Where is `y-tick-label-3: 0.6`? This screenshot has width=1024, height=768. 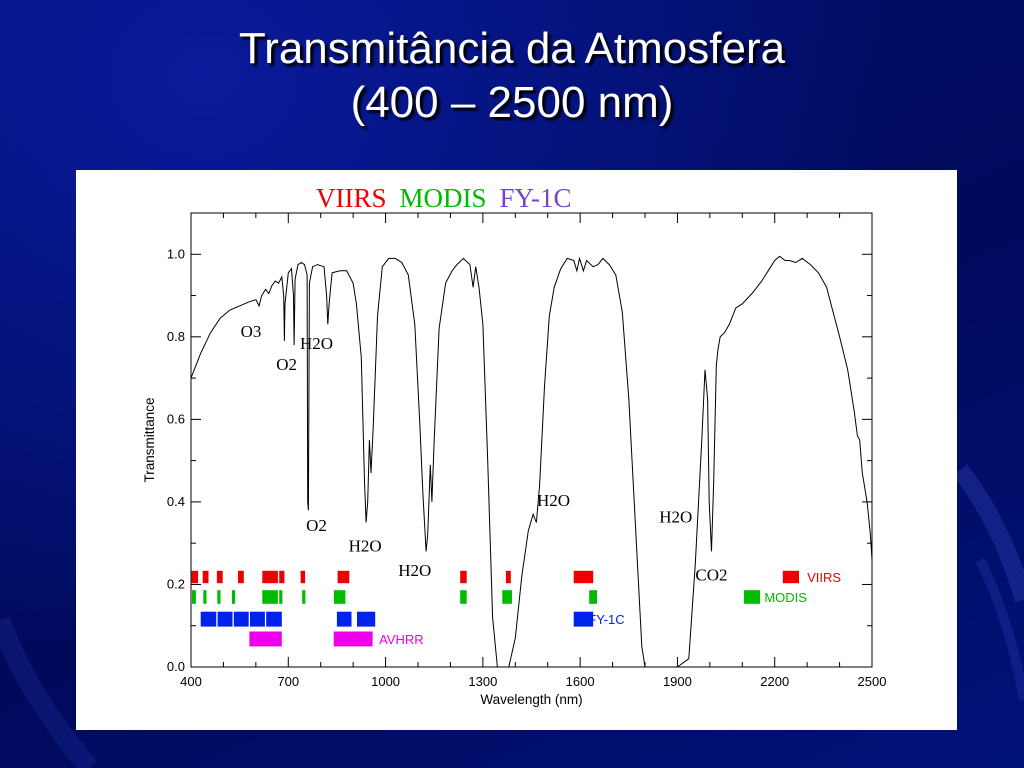 y-tick-label-3: 0.6 is located at coordinates (176, 418).